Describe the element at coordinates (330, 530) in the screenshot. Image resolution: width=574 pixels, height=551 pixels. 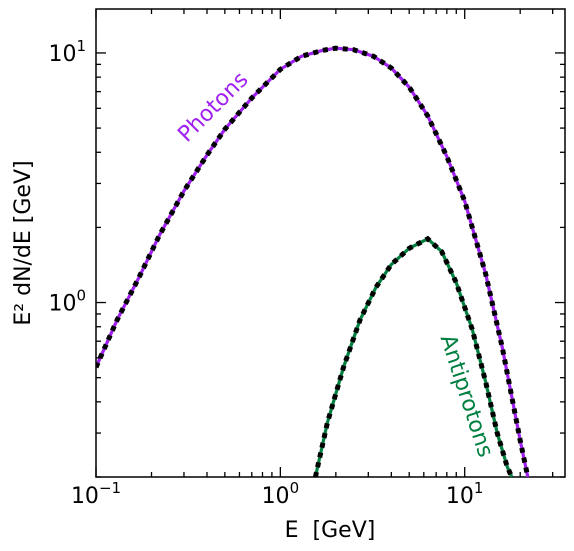
I see `x-axis-label: E [GeV]` at that location.